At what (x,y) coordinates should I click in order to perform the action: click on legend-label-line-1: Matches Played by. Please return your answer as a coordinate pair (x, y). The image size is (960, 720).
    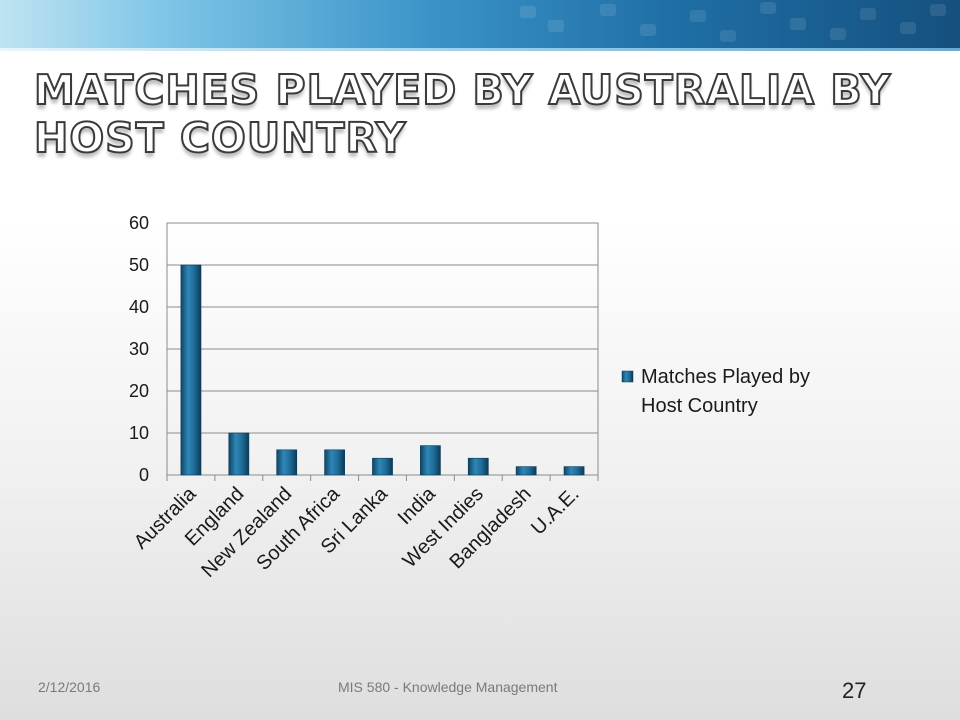
    Looking at the image, I should click on (725, 377).